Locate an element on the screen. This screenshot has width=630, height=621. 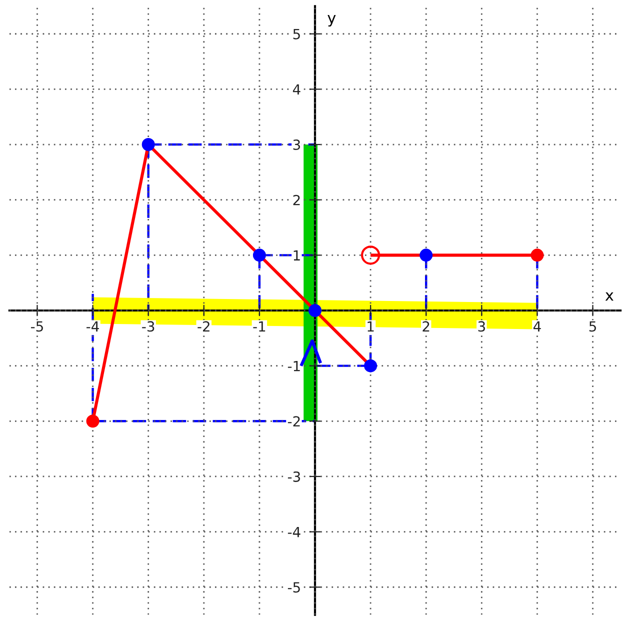
x-tick-label: 3 is located at coordinates (481, 326).